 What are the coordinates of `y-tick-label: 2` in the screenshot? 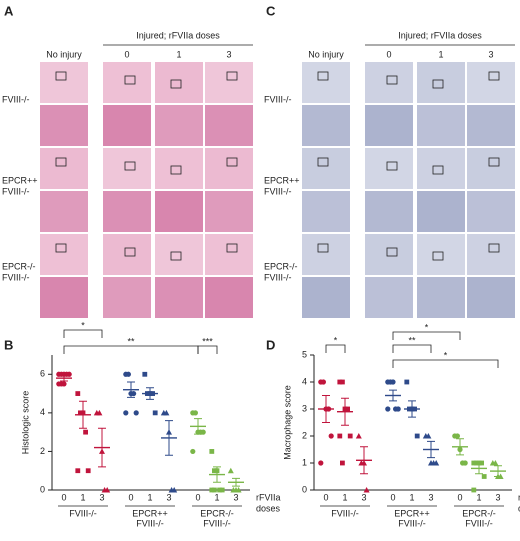 It's located at (42, 451).